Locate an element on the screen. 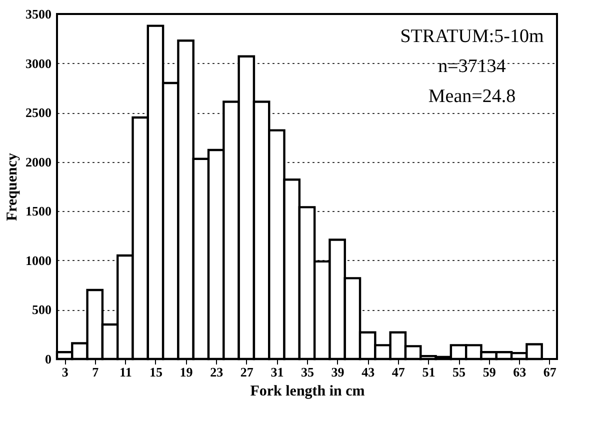 Image resolution: width=596 pixels, height=435 pixels. y-axis-title: Frequency is located at coordinates (12, 187).